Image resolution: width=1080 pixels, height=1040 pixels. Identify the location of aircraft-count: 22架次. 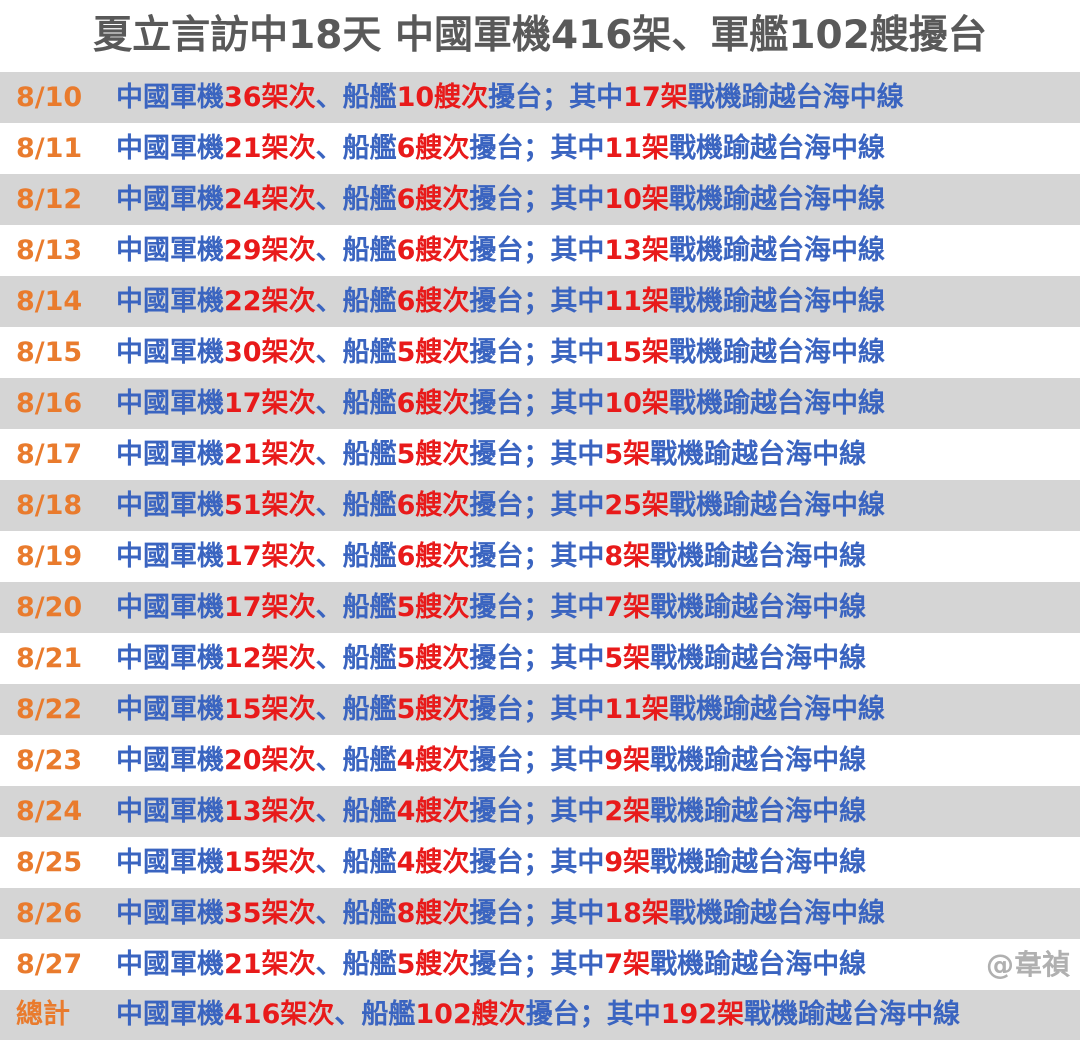
(270, 301).